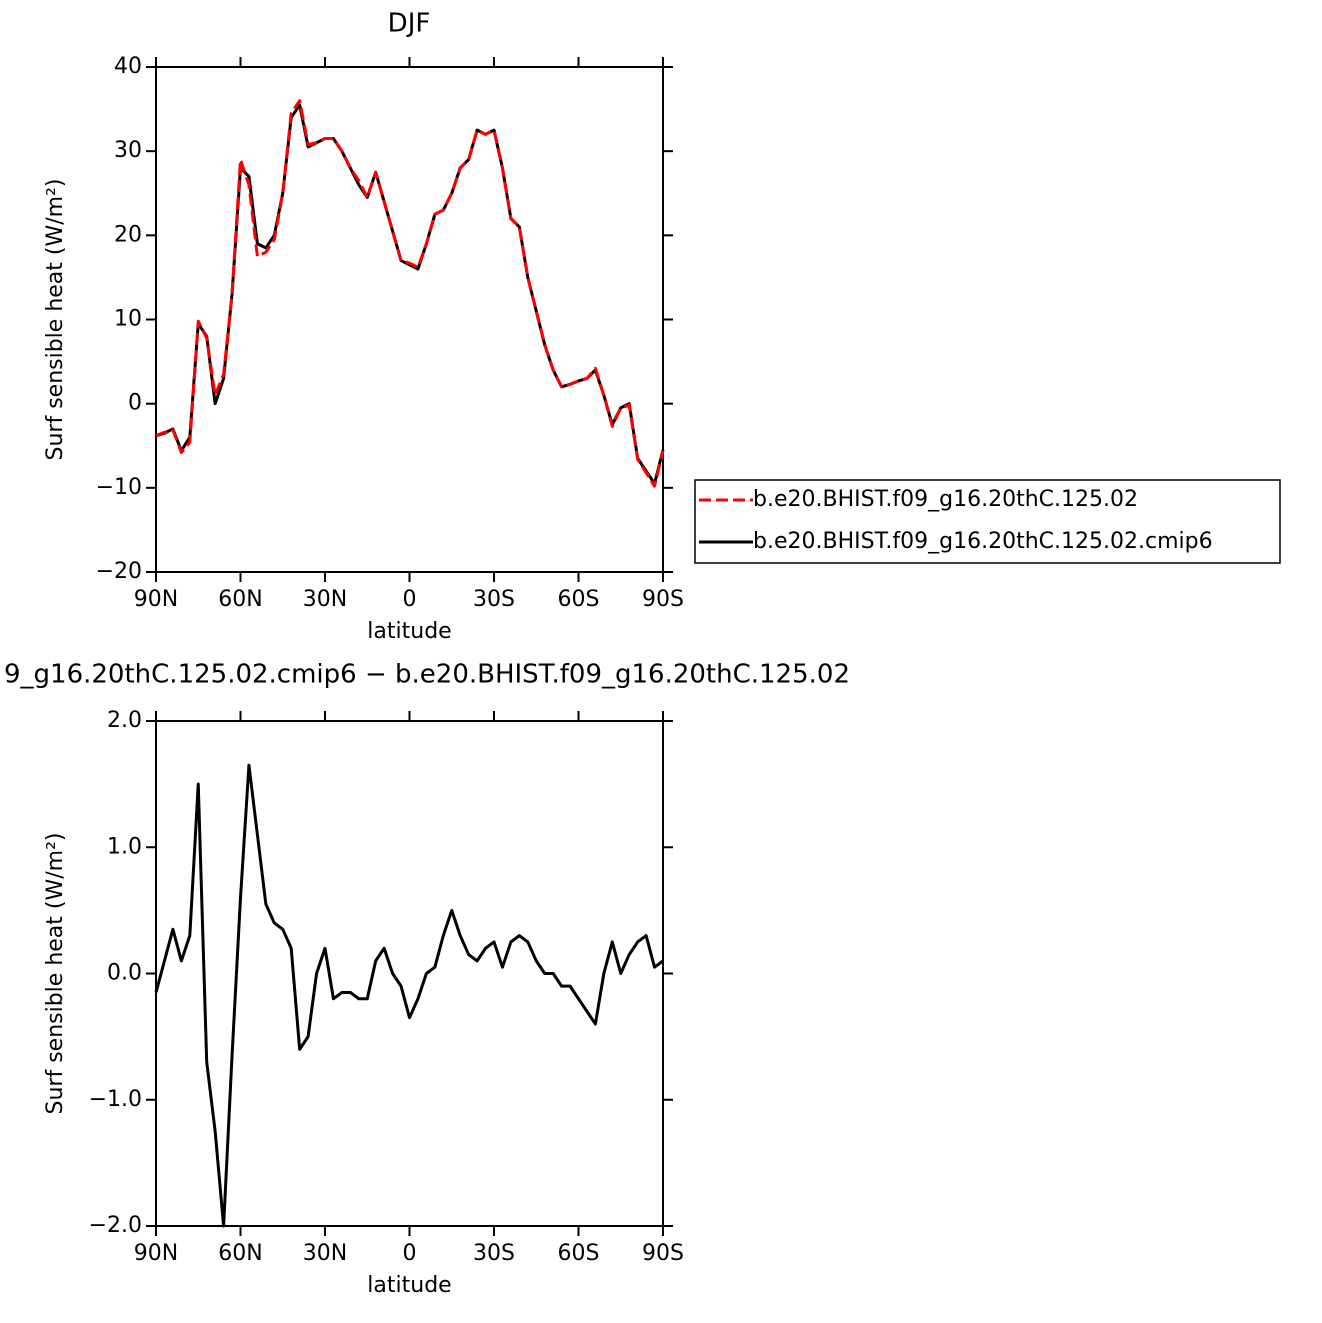 The height and width of the screenshot is (1323, 1322). What do you see at coordinates (409, 24) in the screenshot?
I see `chart-title: DJF` at bounding box center [409, 24].